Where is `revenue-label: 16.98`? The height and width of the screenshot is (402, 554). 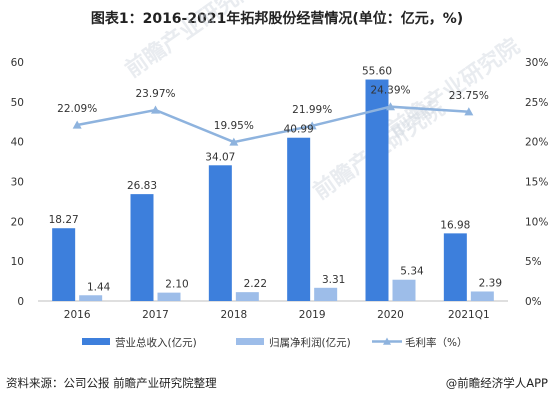
revenue-label: 16.98 is located at coordinates (455, 225).